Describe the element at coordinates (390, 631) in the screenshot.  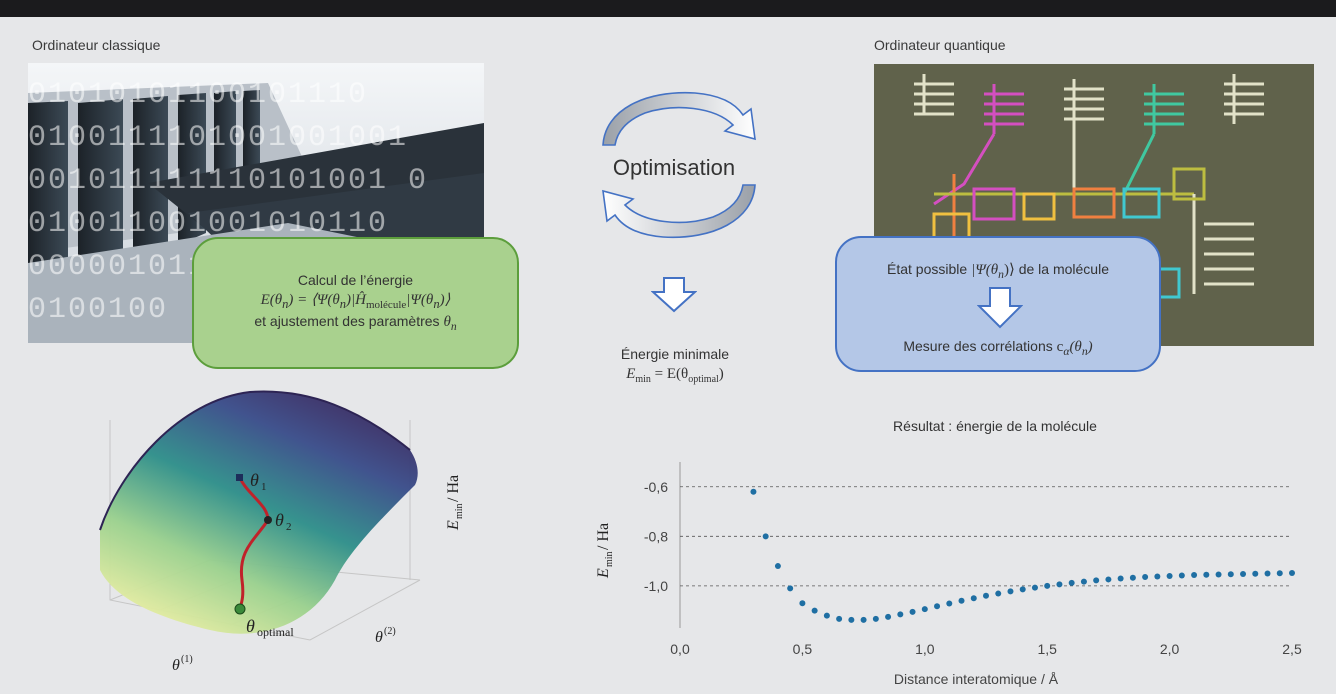
I see `axis-theta2-sup: (2)` at that location.